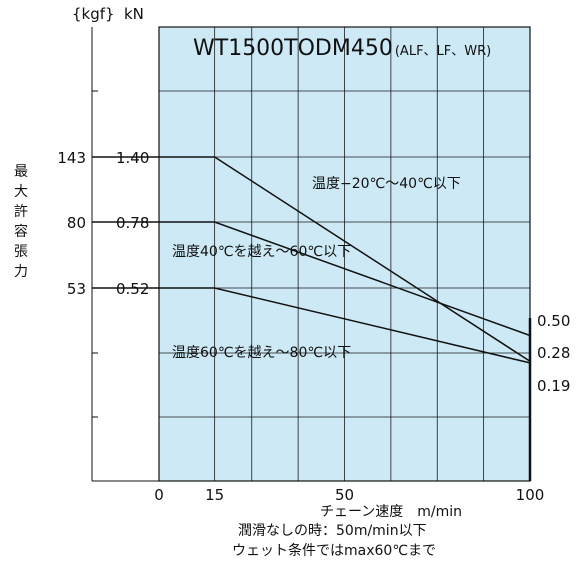 This screenshot has width=587, height=570. Describe the element at coordinates (132, 158) in the screenshot. I see `y-tick-kn-0: 1.40` at that location.